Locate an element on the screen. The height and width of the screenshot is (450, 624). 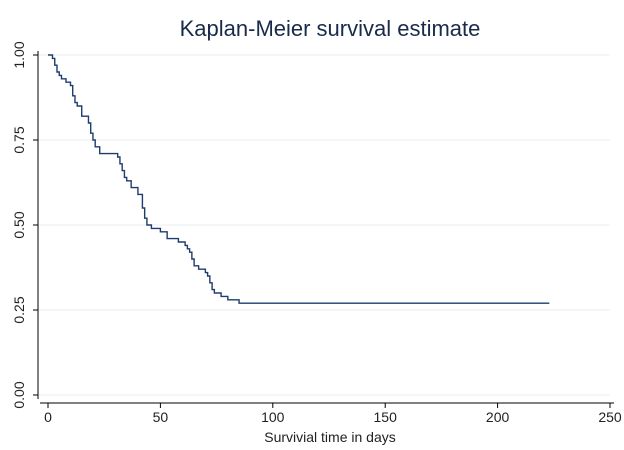
y-tick-label: 0.25 is located at coordinates (19, 309).